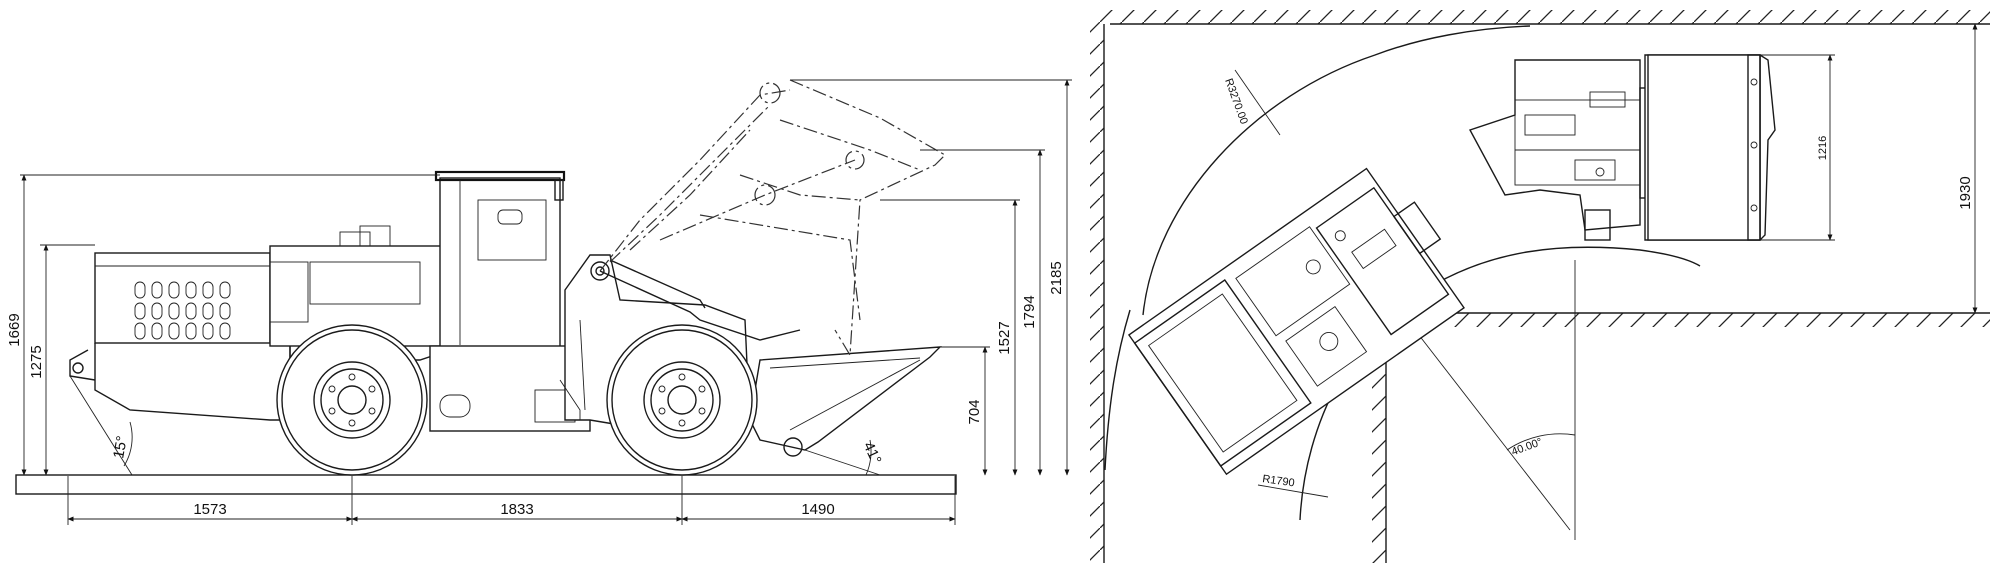 The image size is (2000, 563). Describe the element at coordinates (223, 325) in the screenshot. I see `dim-height-overall: 1669` at that location.